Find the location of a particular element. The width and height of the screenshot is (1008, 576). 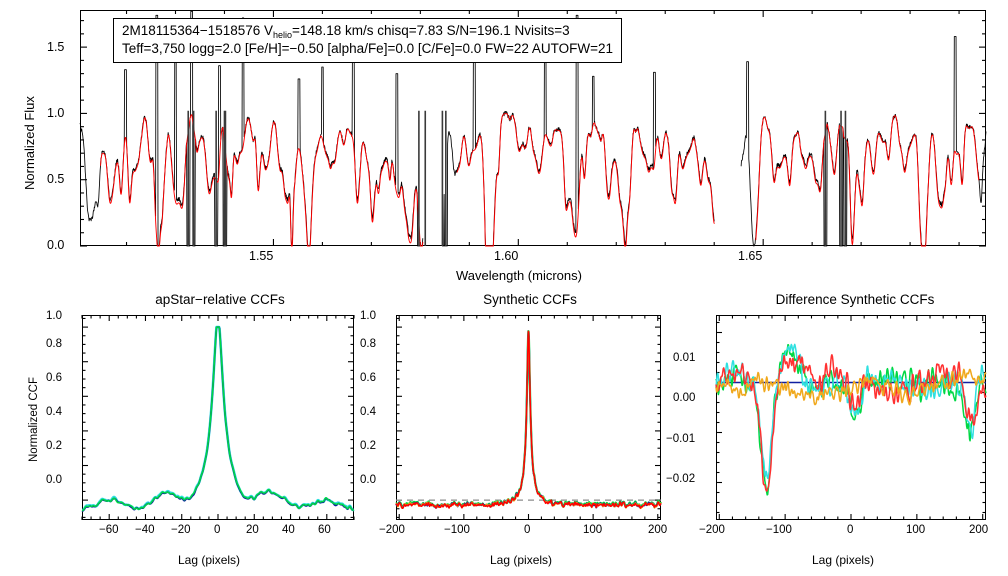

info-vhelio-subscript: helio is located at coordinates (283, 35).